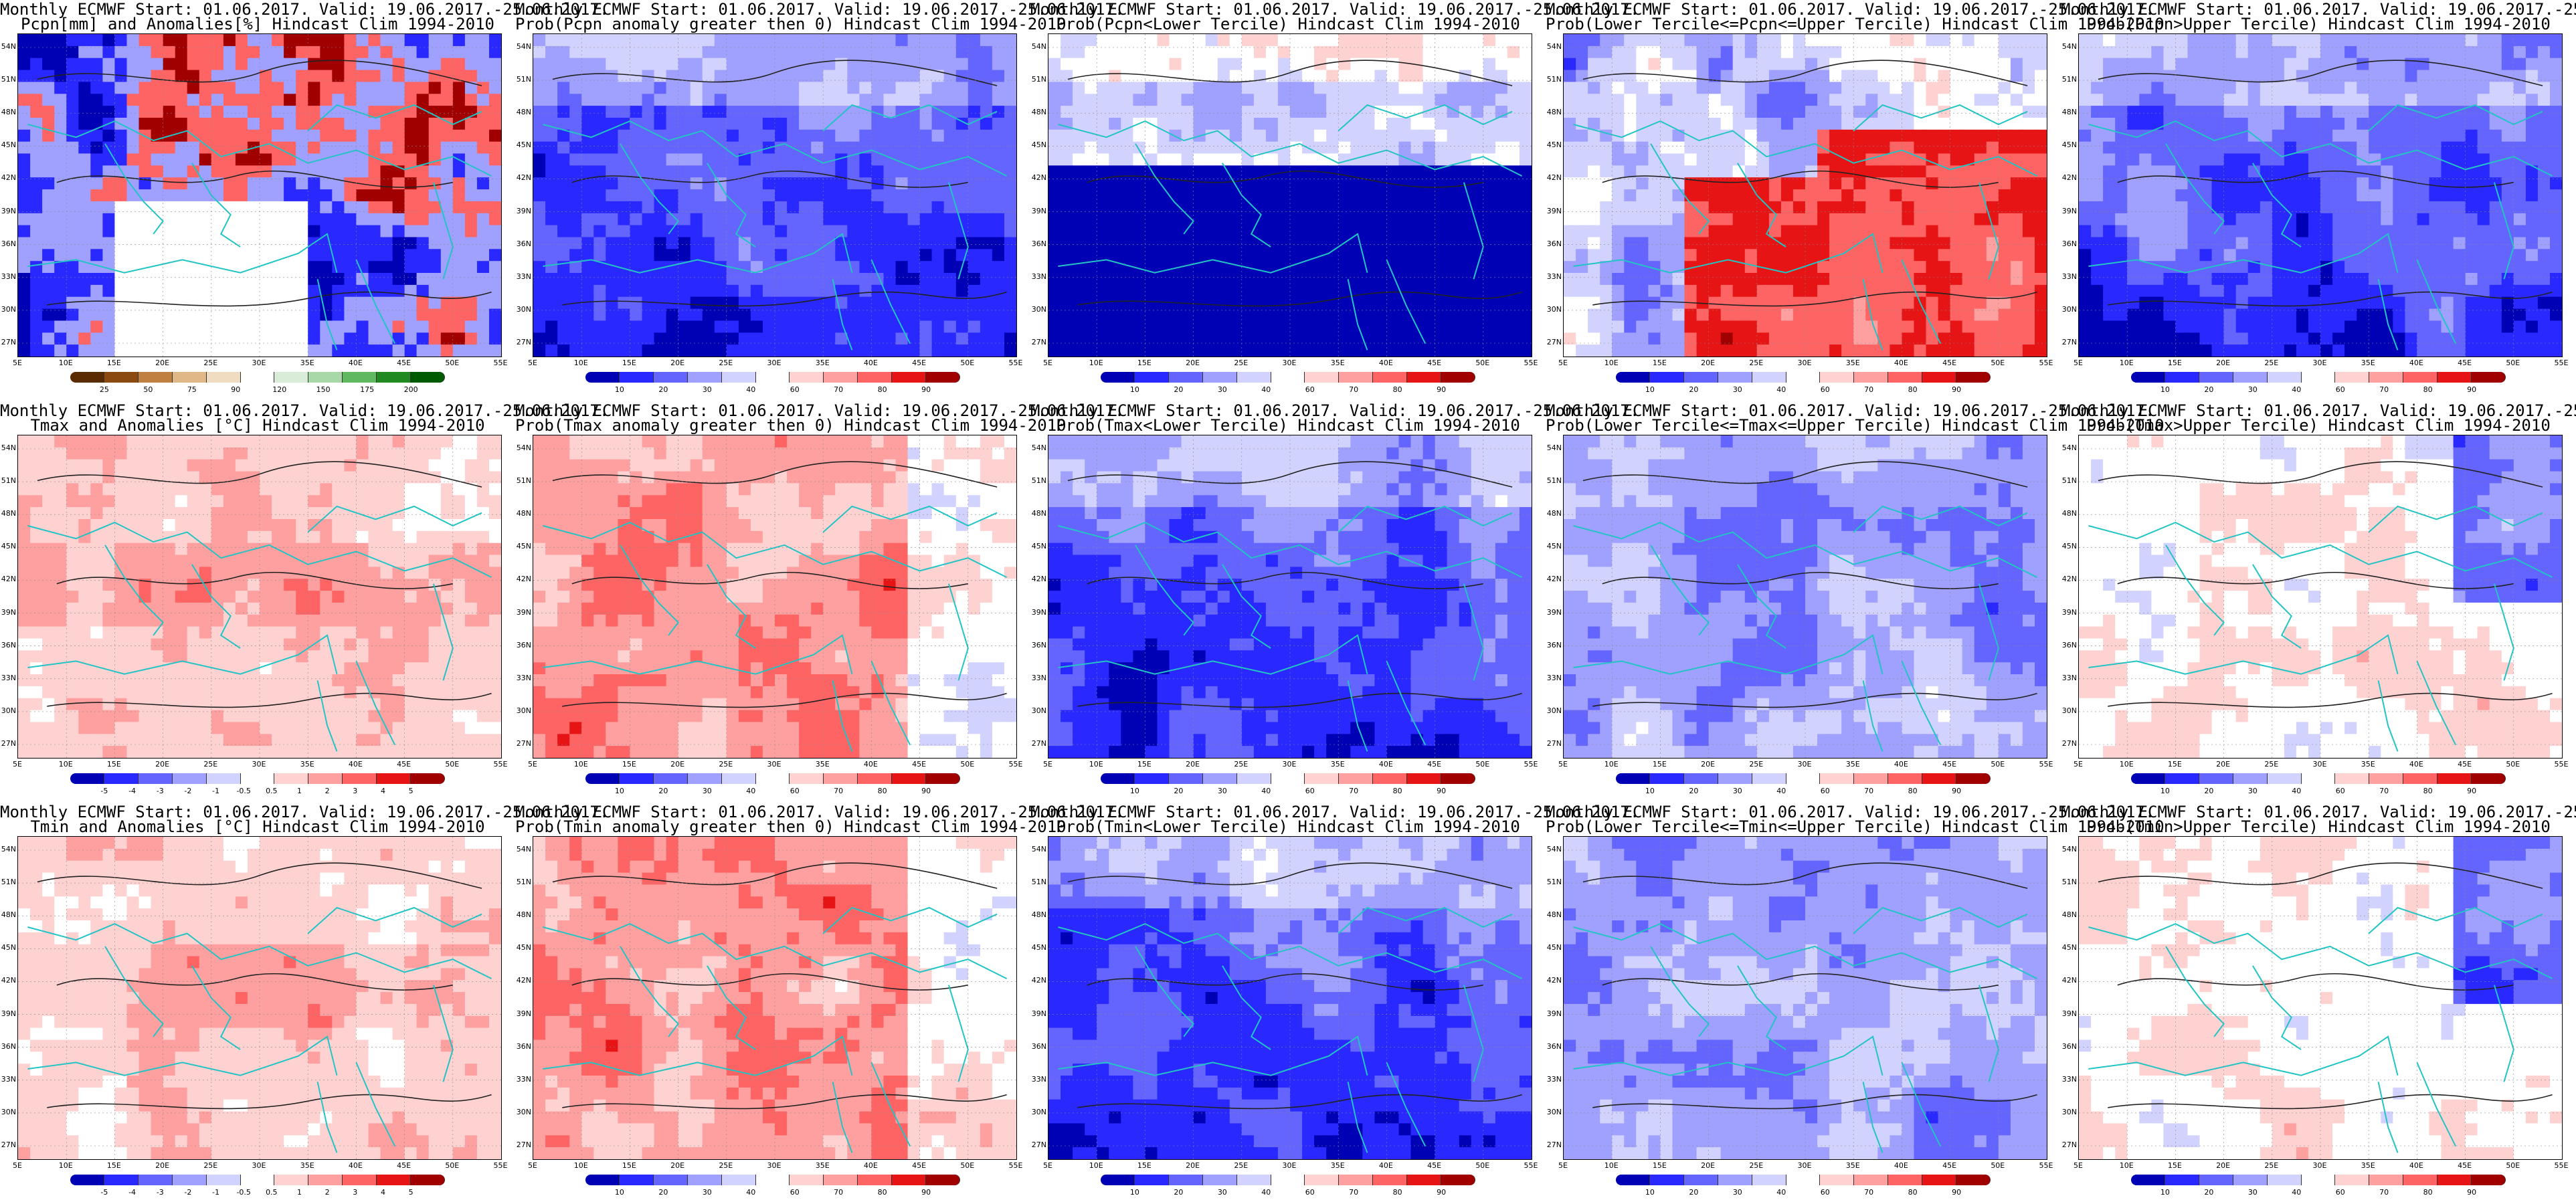 This screenshot has height=1204, width=2576. Describe the element at coordinates (1957, 1192) in the screenshot. I see `colorbar-tick-label: 90` at that location.